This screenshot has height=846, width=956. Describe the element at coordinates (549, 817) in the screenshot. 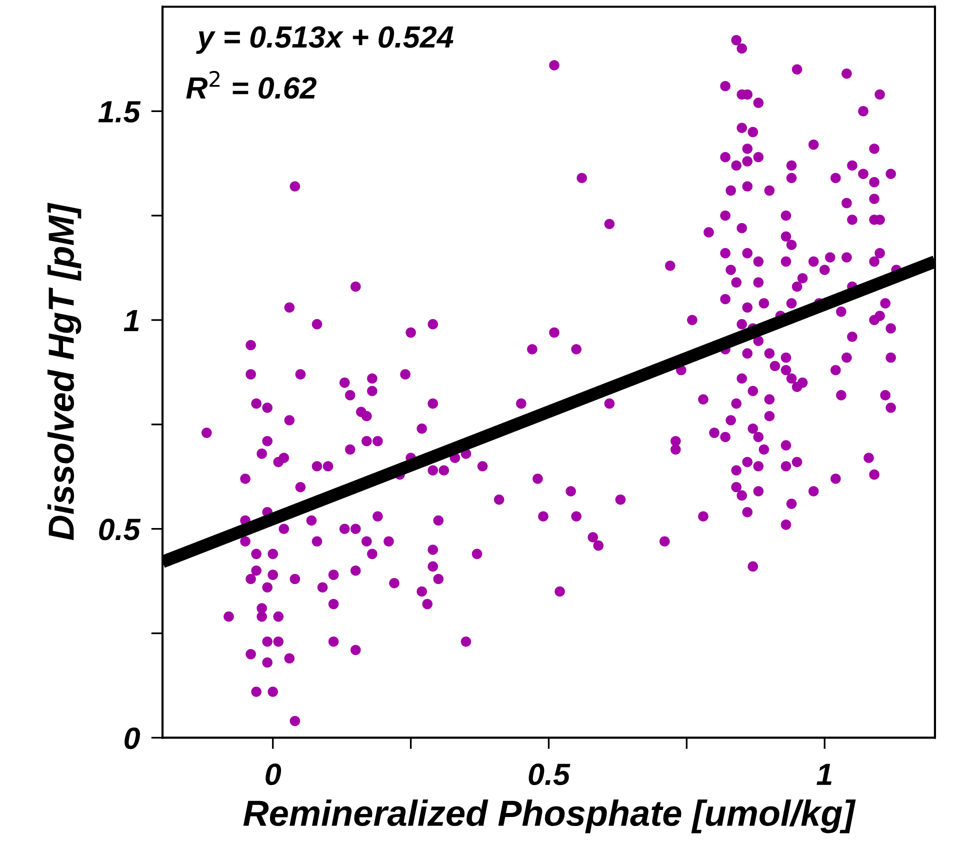

I see `x-axis-title: Remineralized Phosphate [umol/kg]` at that location.